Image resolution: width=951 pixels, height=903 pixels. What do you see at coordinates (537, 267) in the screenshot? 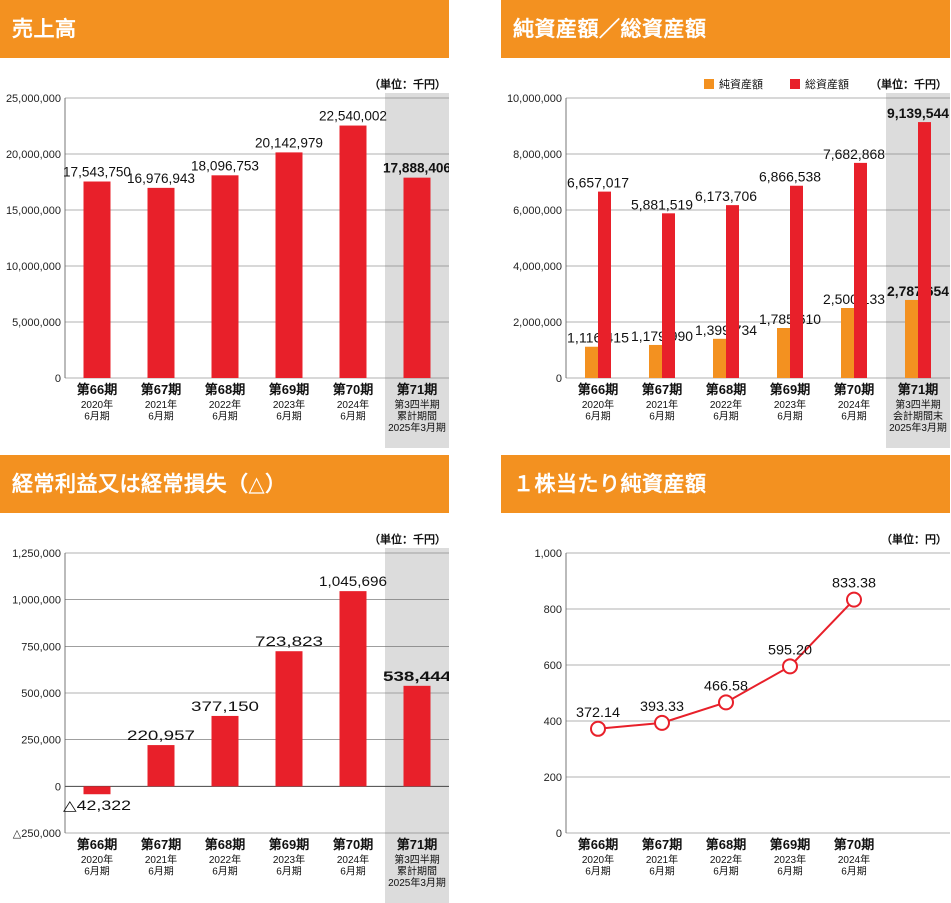
I see `y-tick-label: 4,000,000` at bounding box center [537, 267].